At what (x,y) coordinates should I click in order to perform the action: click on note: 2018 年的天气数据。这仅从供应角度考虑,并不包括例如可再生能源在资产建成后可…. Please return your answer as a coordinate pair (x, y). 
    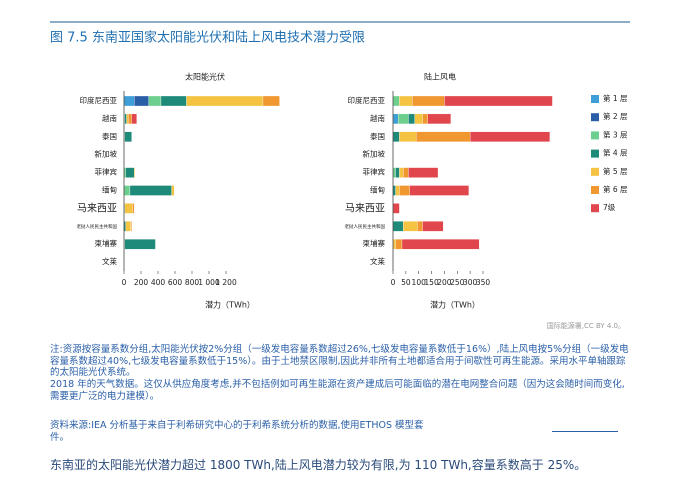
    Looking at the image, I should click on (337, 390).